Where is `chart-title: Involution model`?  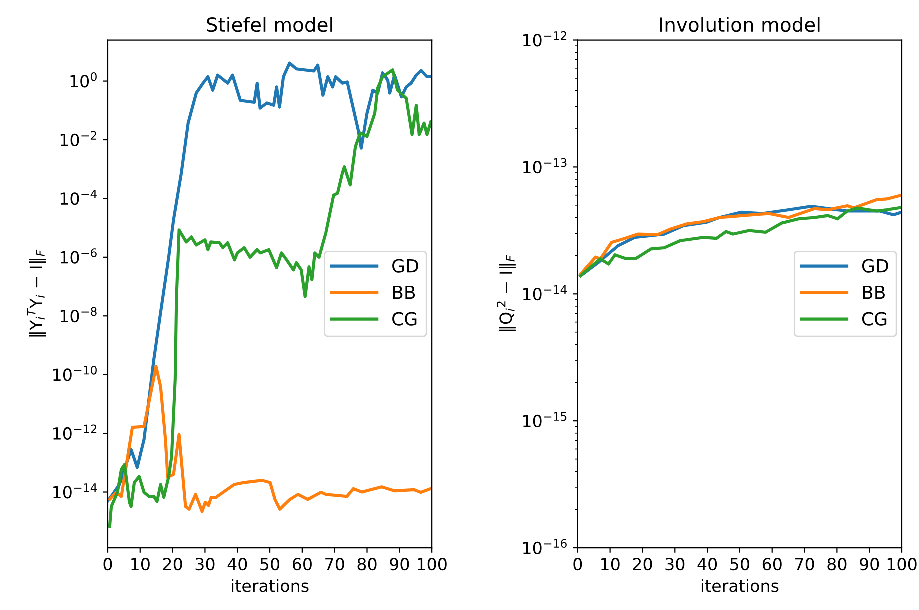
chart-title: Involution model is located at coordinates (740, 24).